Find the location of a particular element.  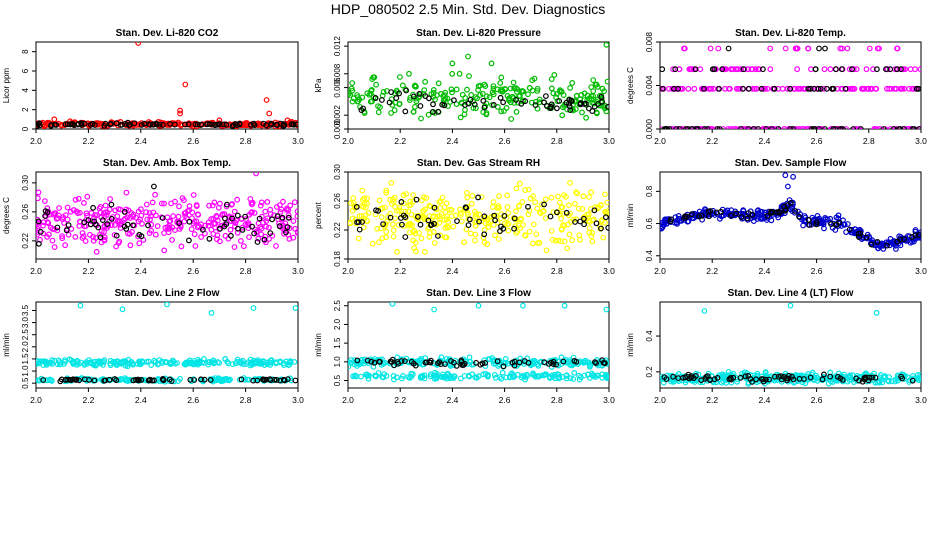

chart-title: Stan. Dev. Sample Flow is located at coordinates (791, 163).